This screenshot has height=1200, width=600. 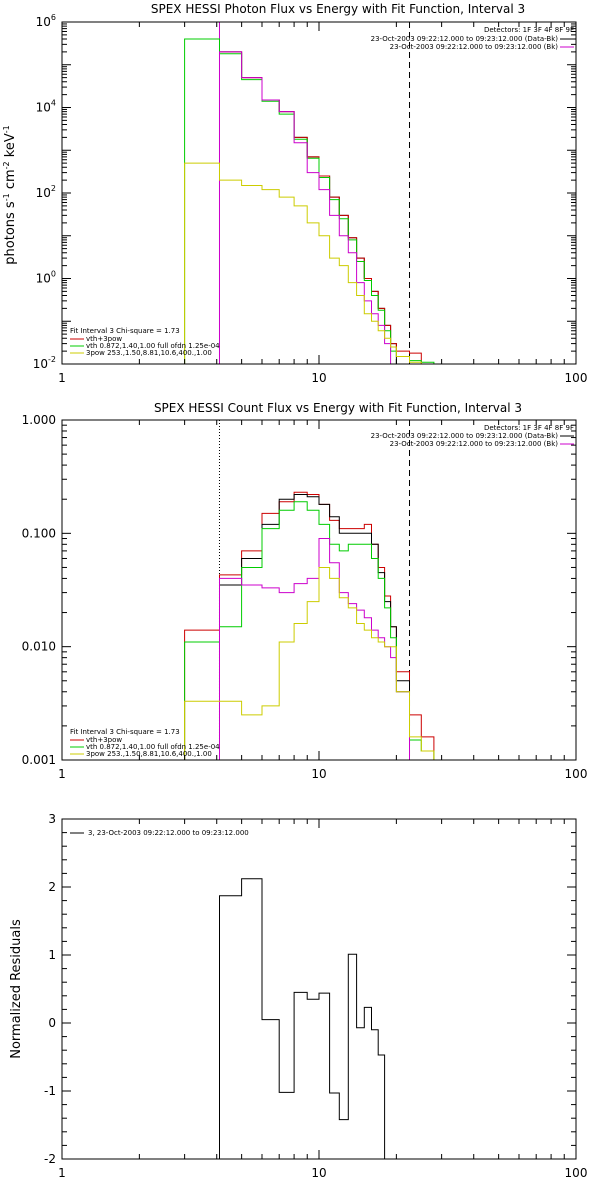 What do you see at coordinates (39, 760) in the screenshot?
I see `count-flux-y-tick-label: 0.001` at bounding box center [39, 760].